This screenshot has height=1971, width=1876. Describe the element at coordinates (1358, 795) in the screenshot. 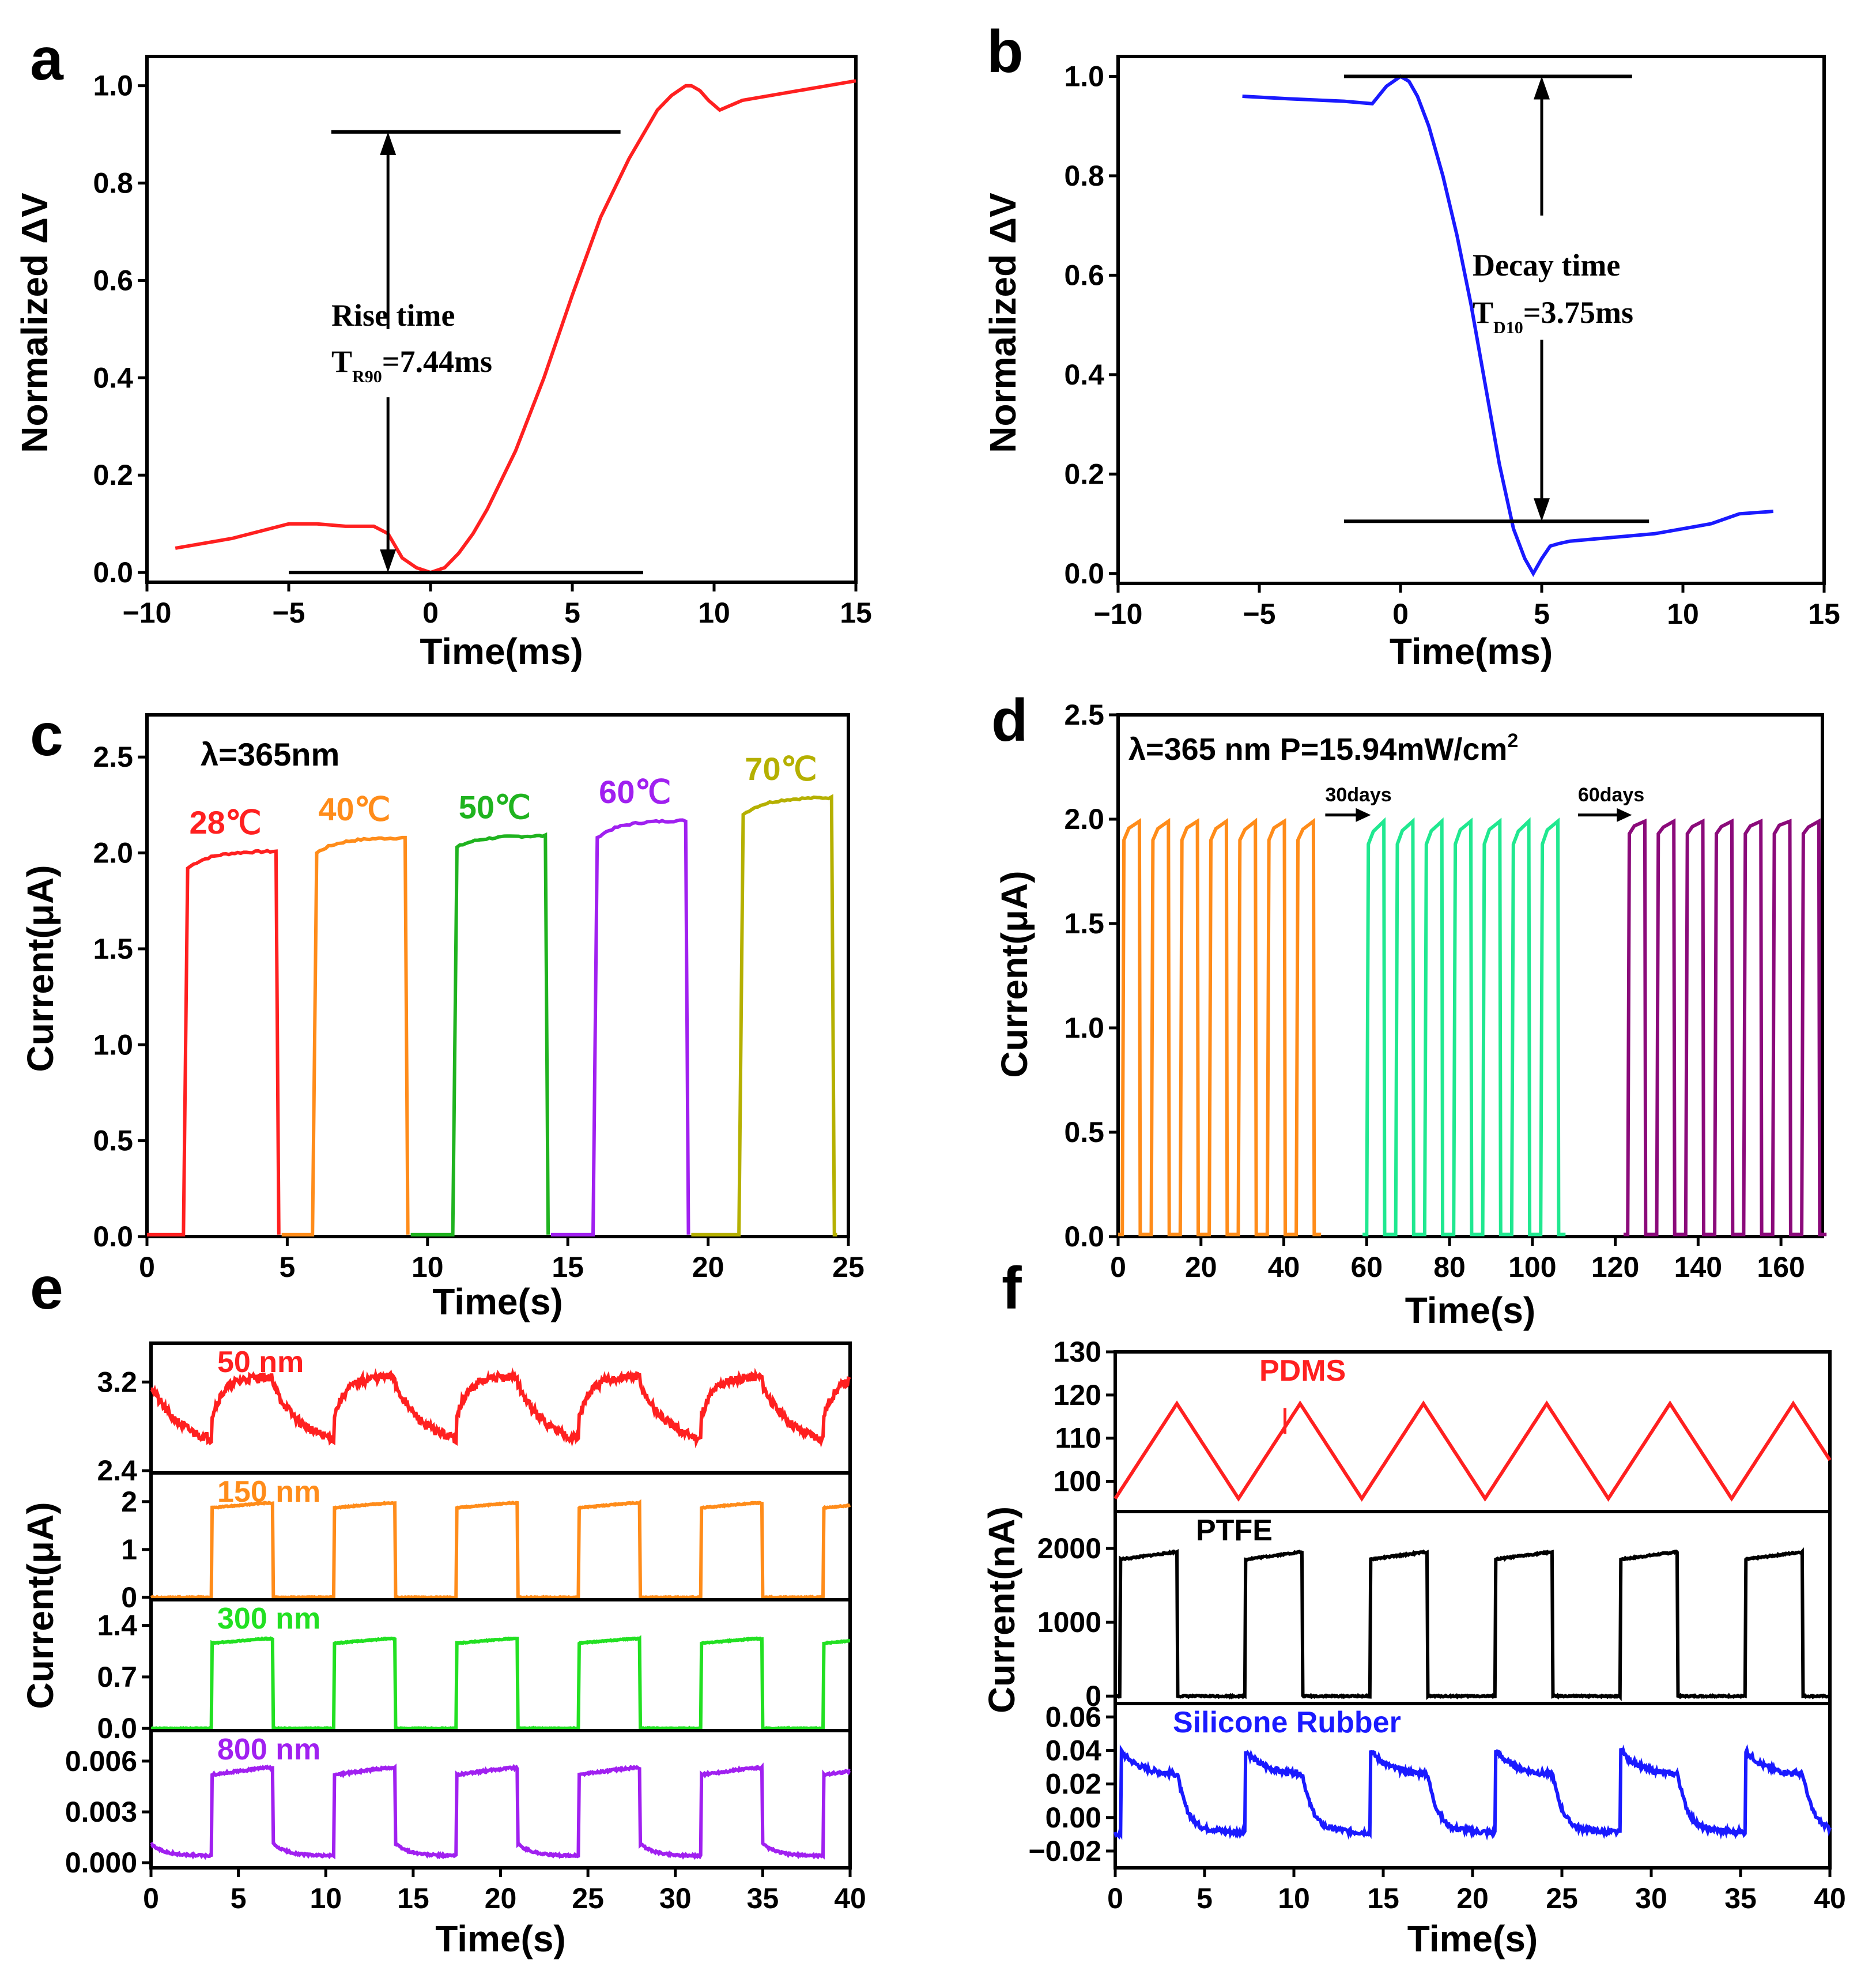

I see `days-arrow-label: 30days` at that location.